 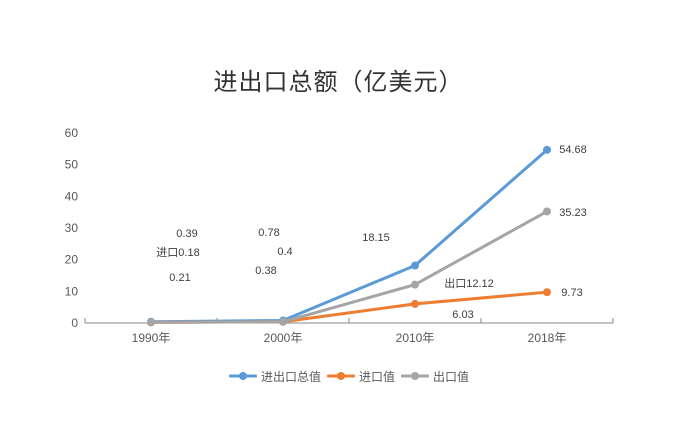 What do you see at coordinates (469, 284) in the screenshot?
I see `data-label: 出口12.12` at bounding box center [469, 284].